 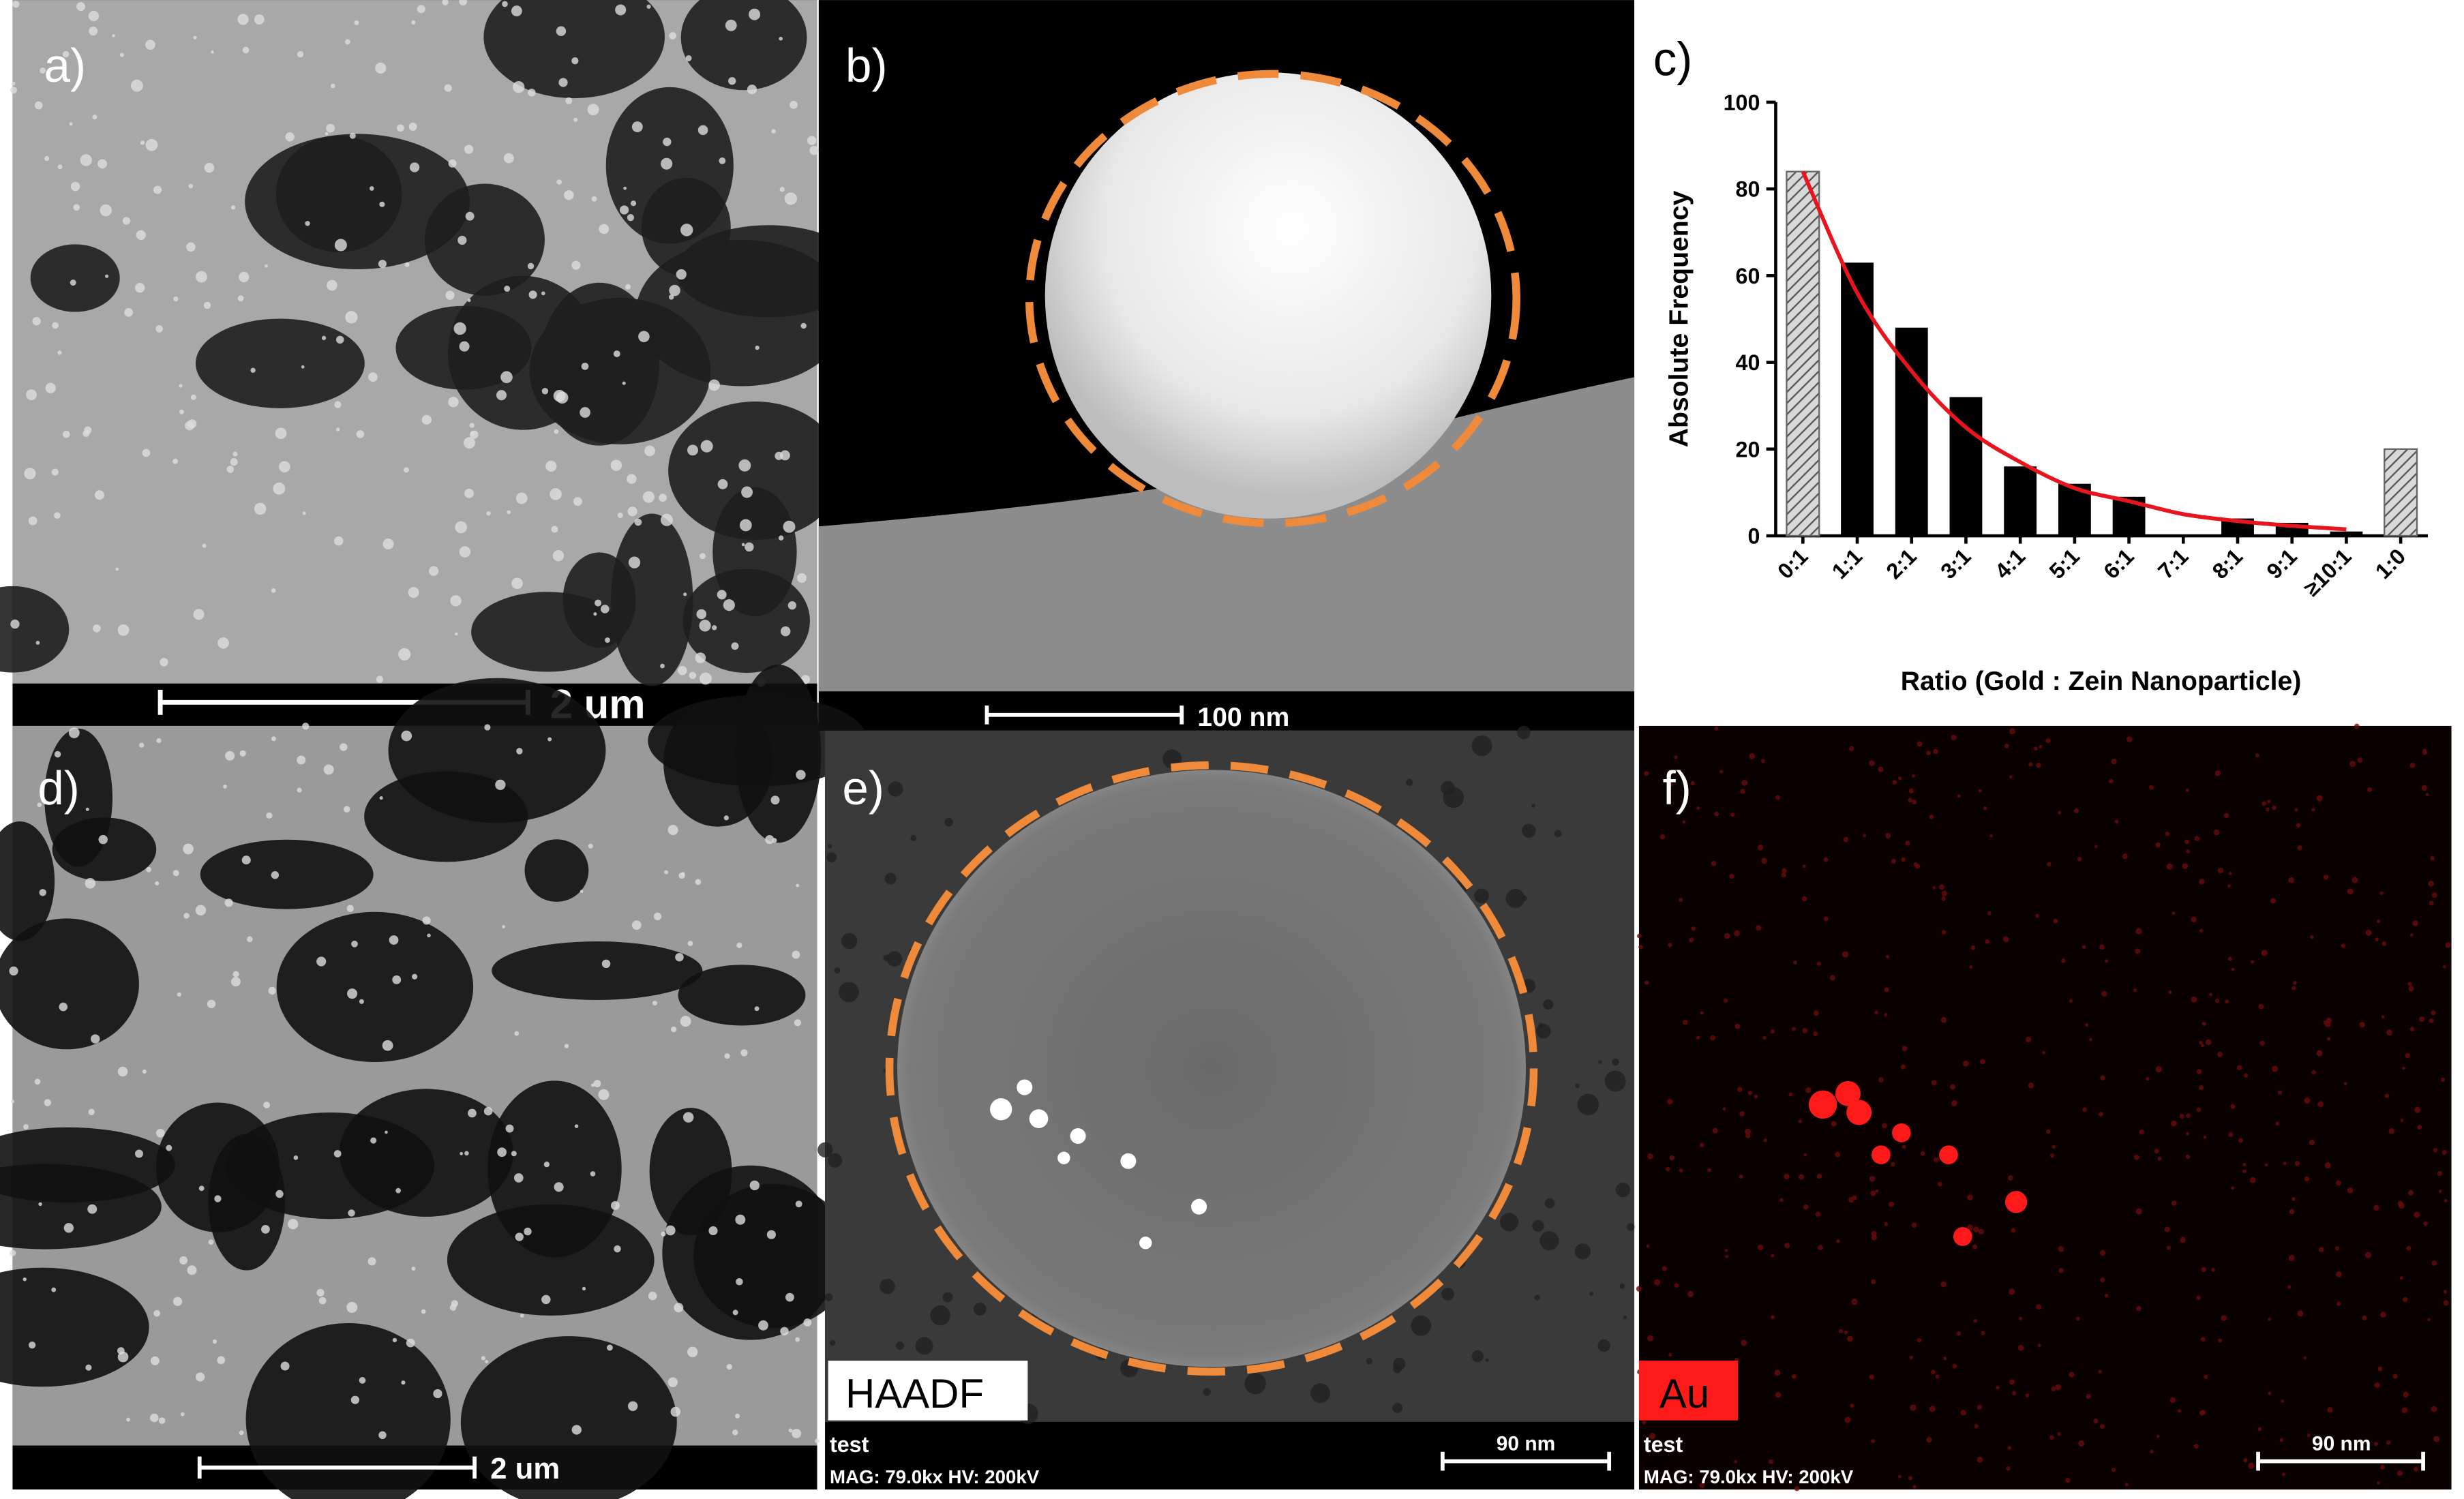 What do you see at coordinates (2101, 681) in the screenshot?
I see `x-axis-label: Ratio (Gold : Zein Nanoparticle)` at bounding box center [2101, 681].